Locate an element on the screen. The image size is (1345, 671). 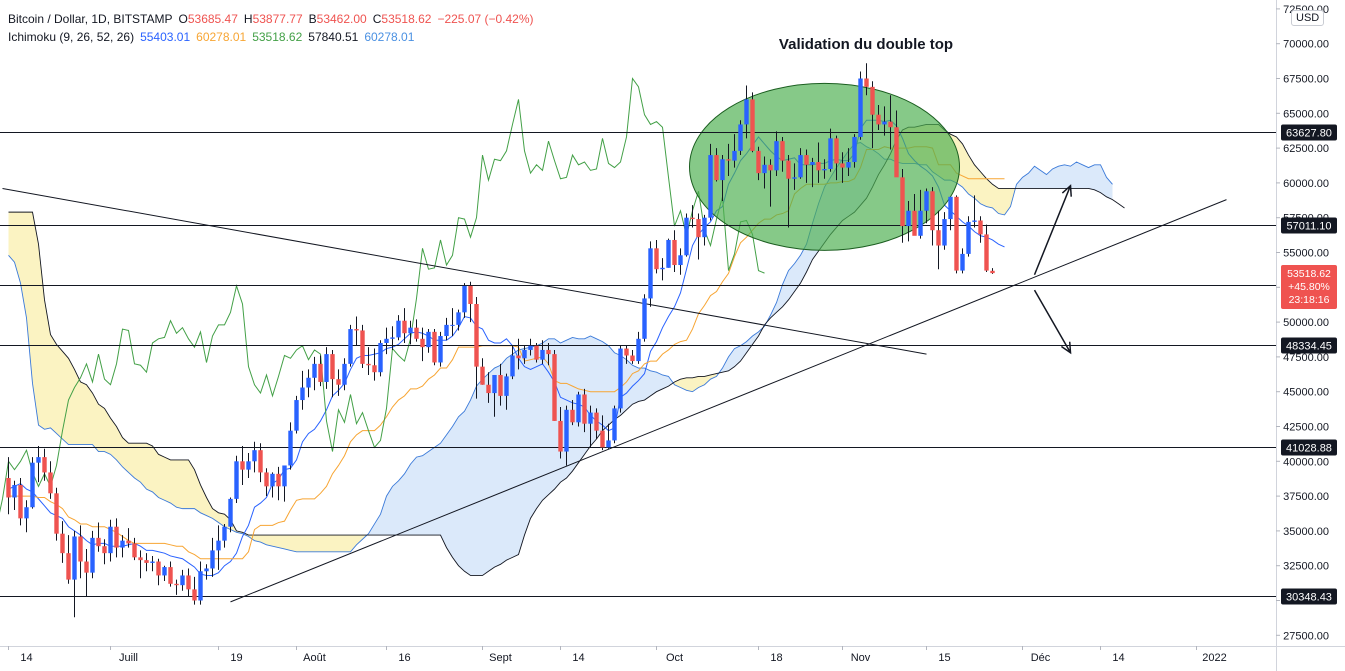
y-tick-label: 62500.00 is located at coordinates (1306, 149).